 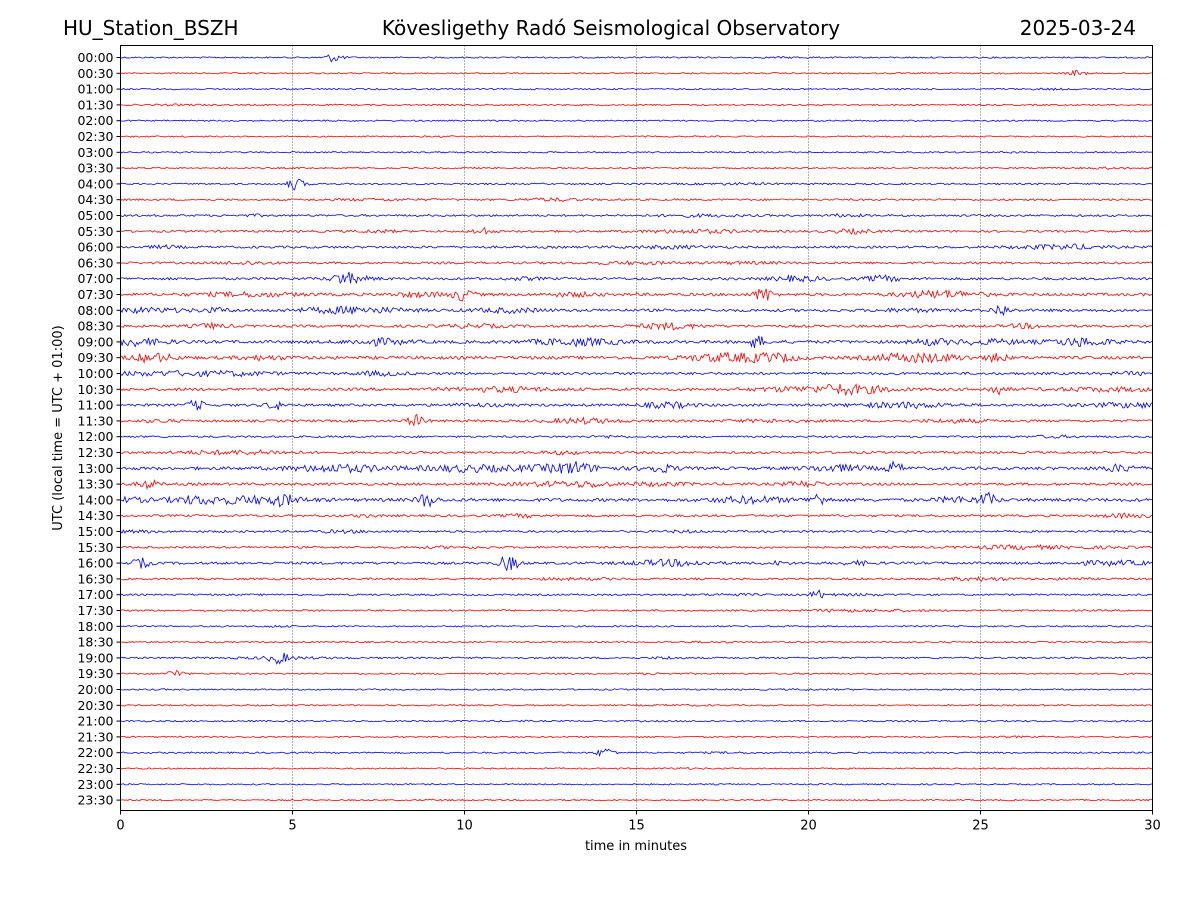 I want to click on y-tick-label: 22:00, so click(x=95, y=752).